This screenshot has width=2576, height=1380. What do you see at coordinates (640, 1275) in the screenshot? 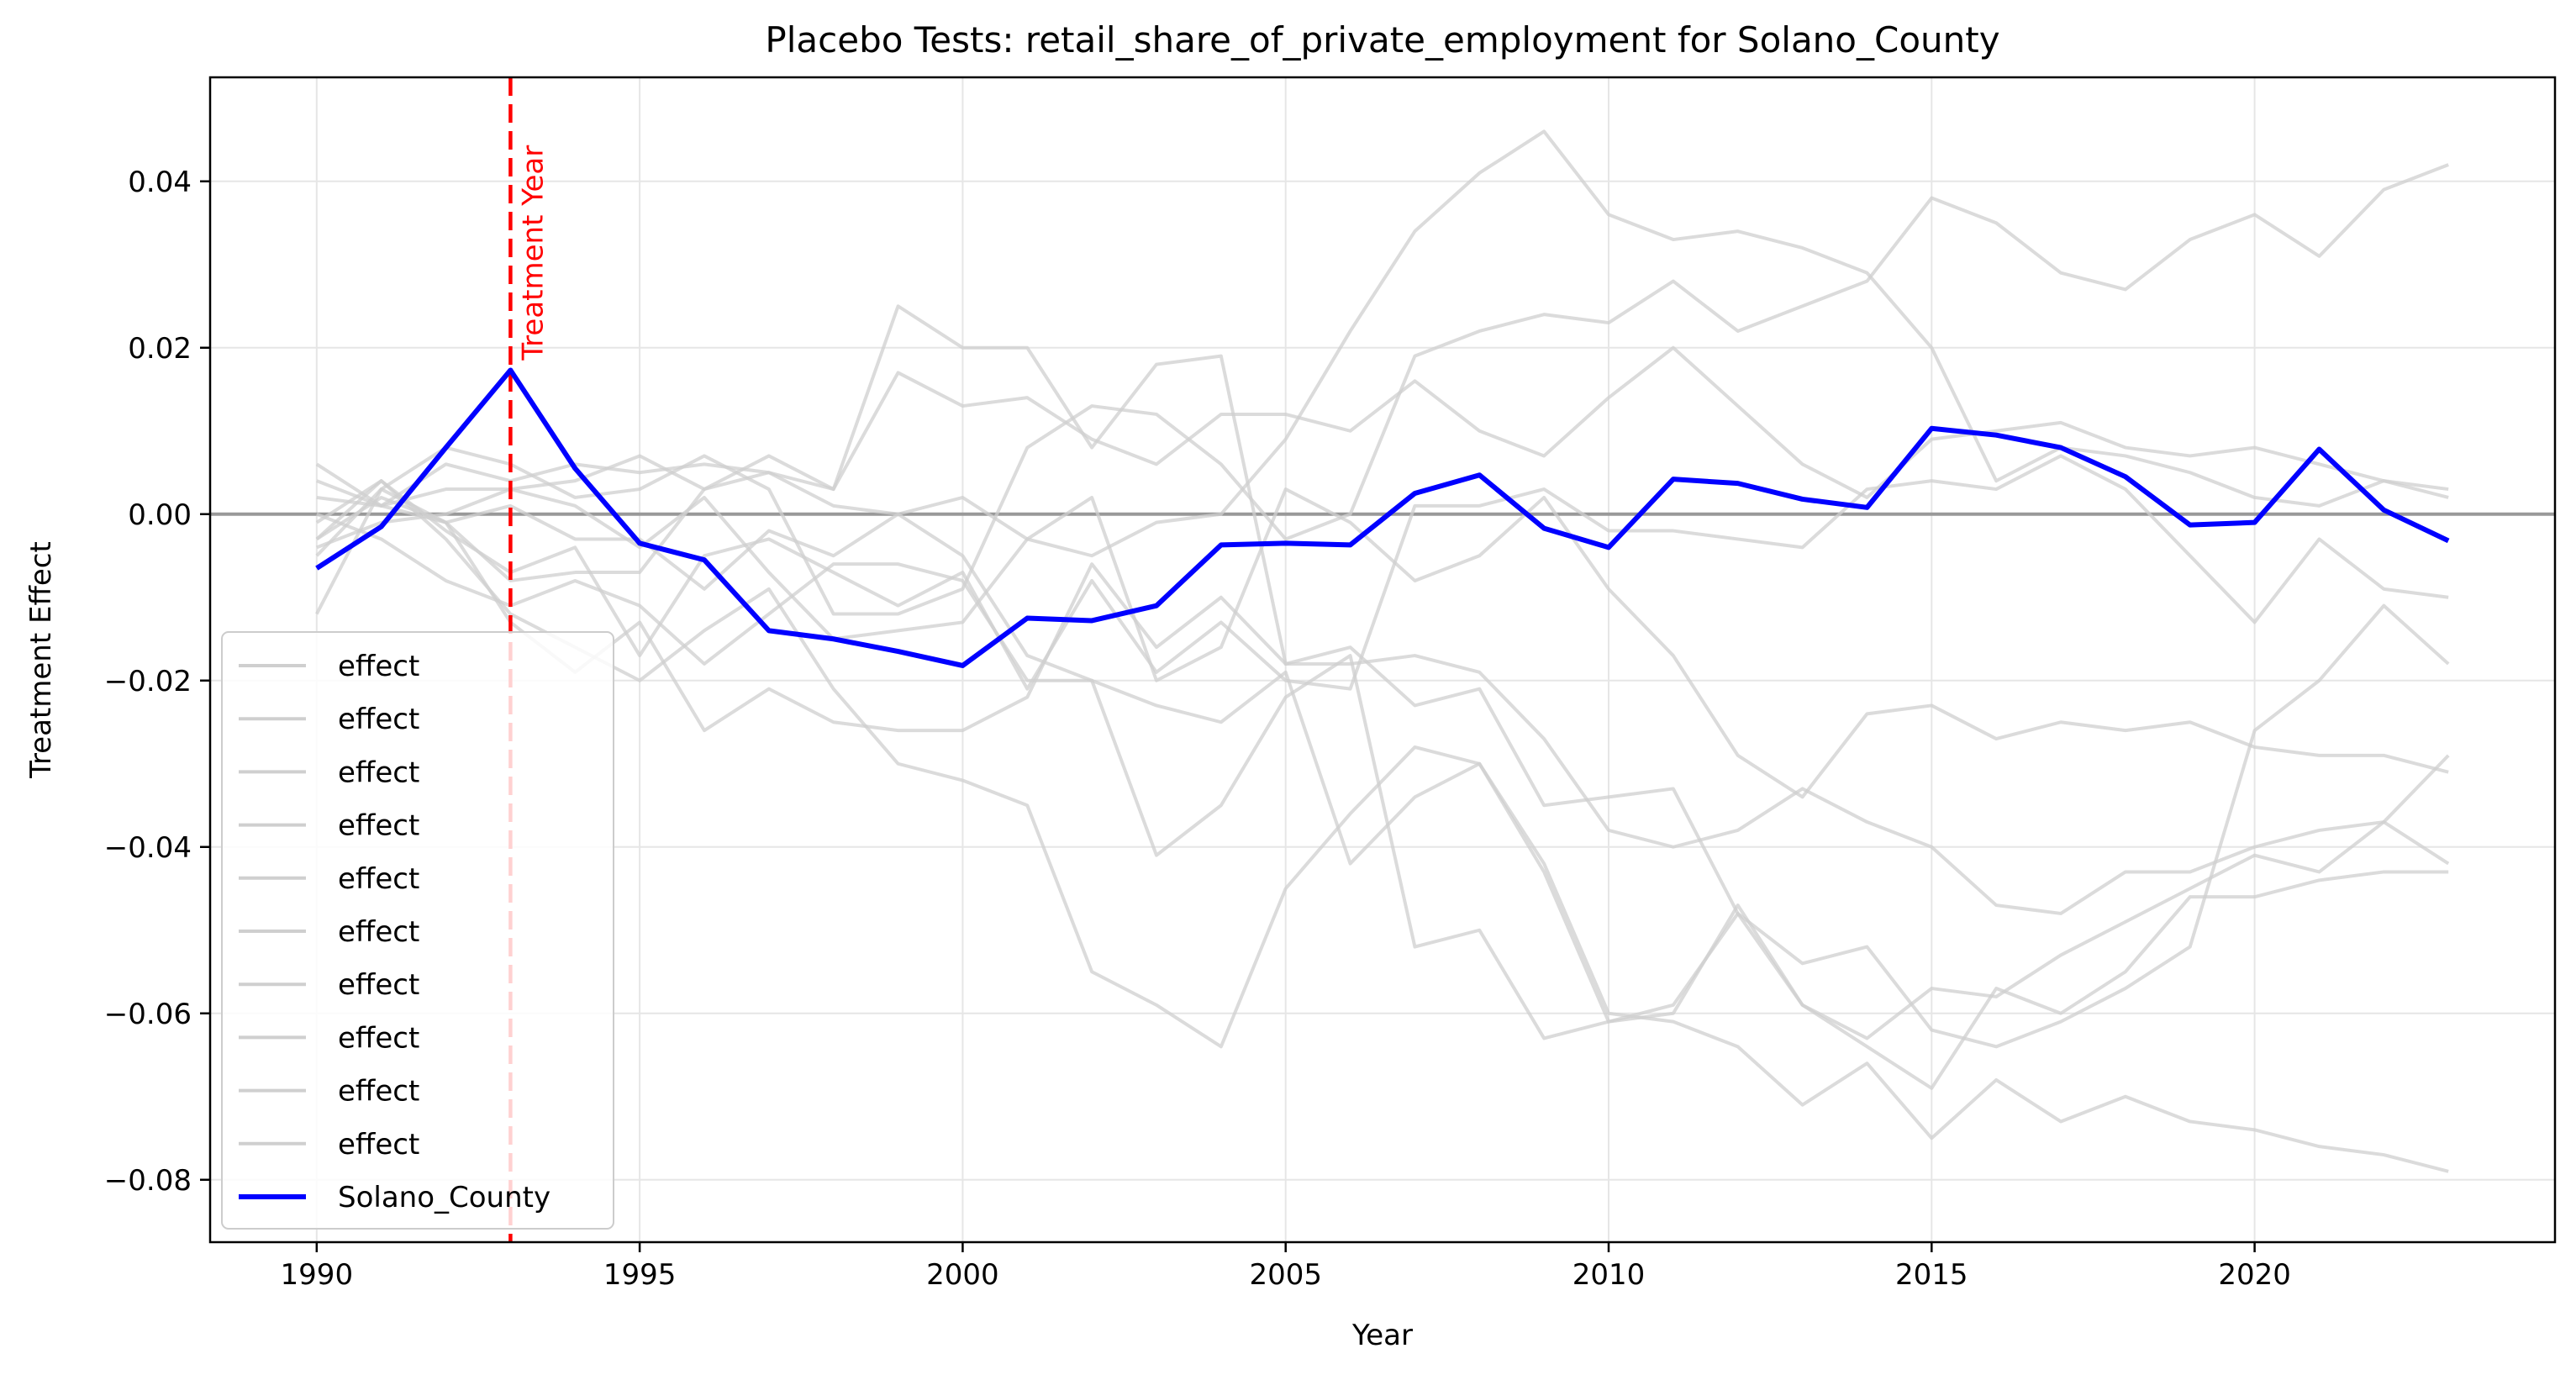
I see `x-tick-label: 1995` at bounding box center [640, 1275].